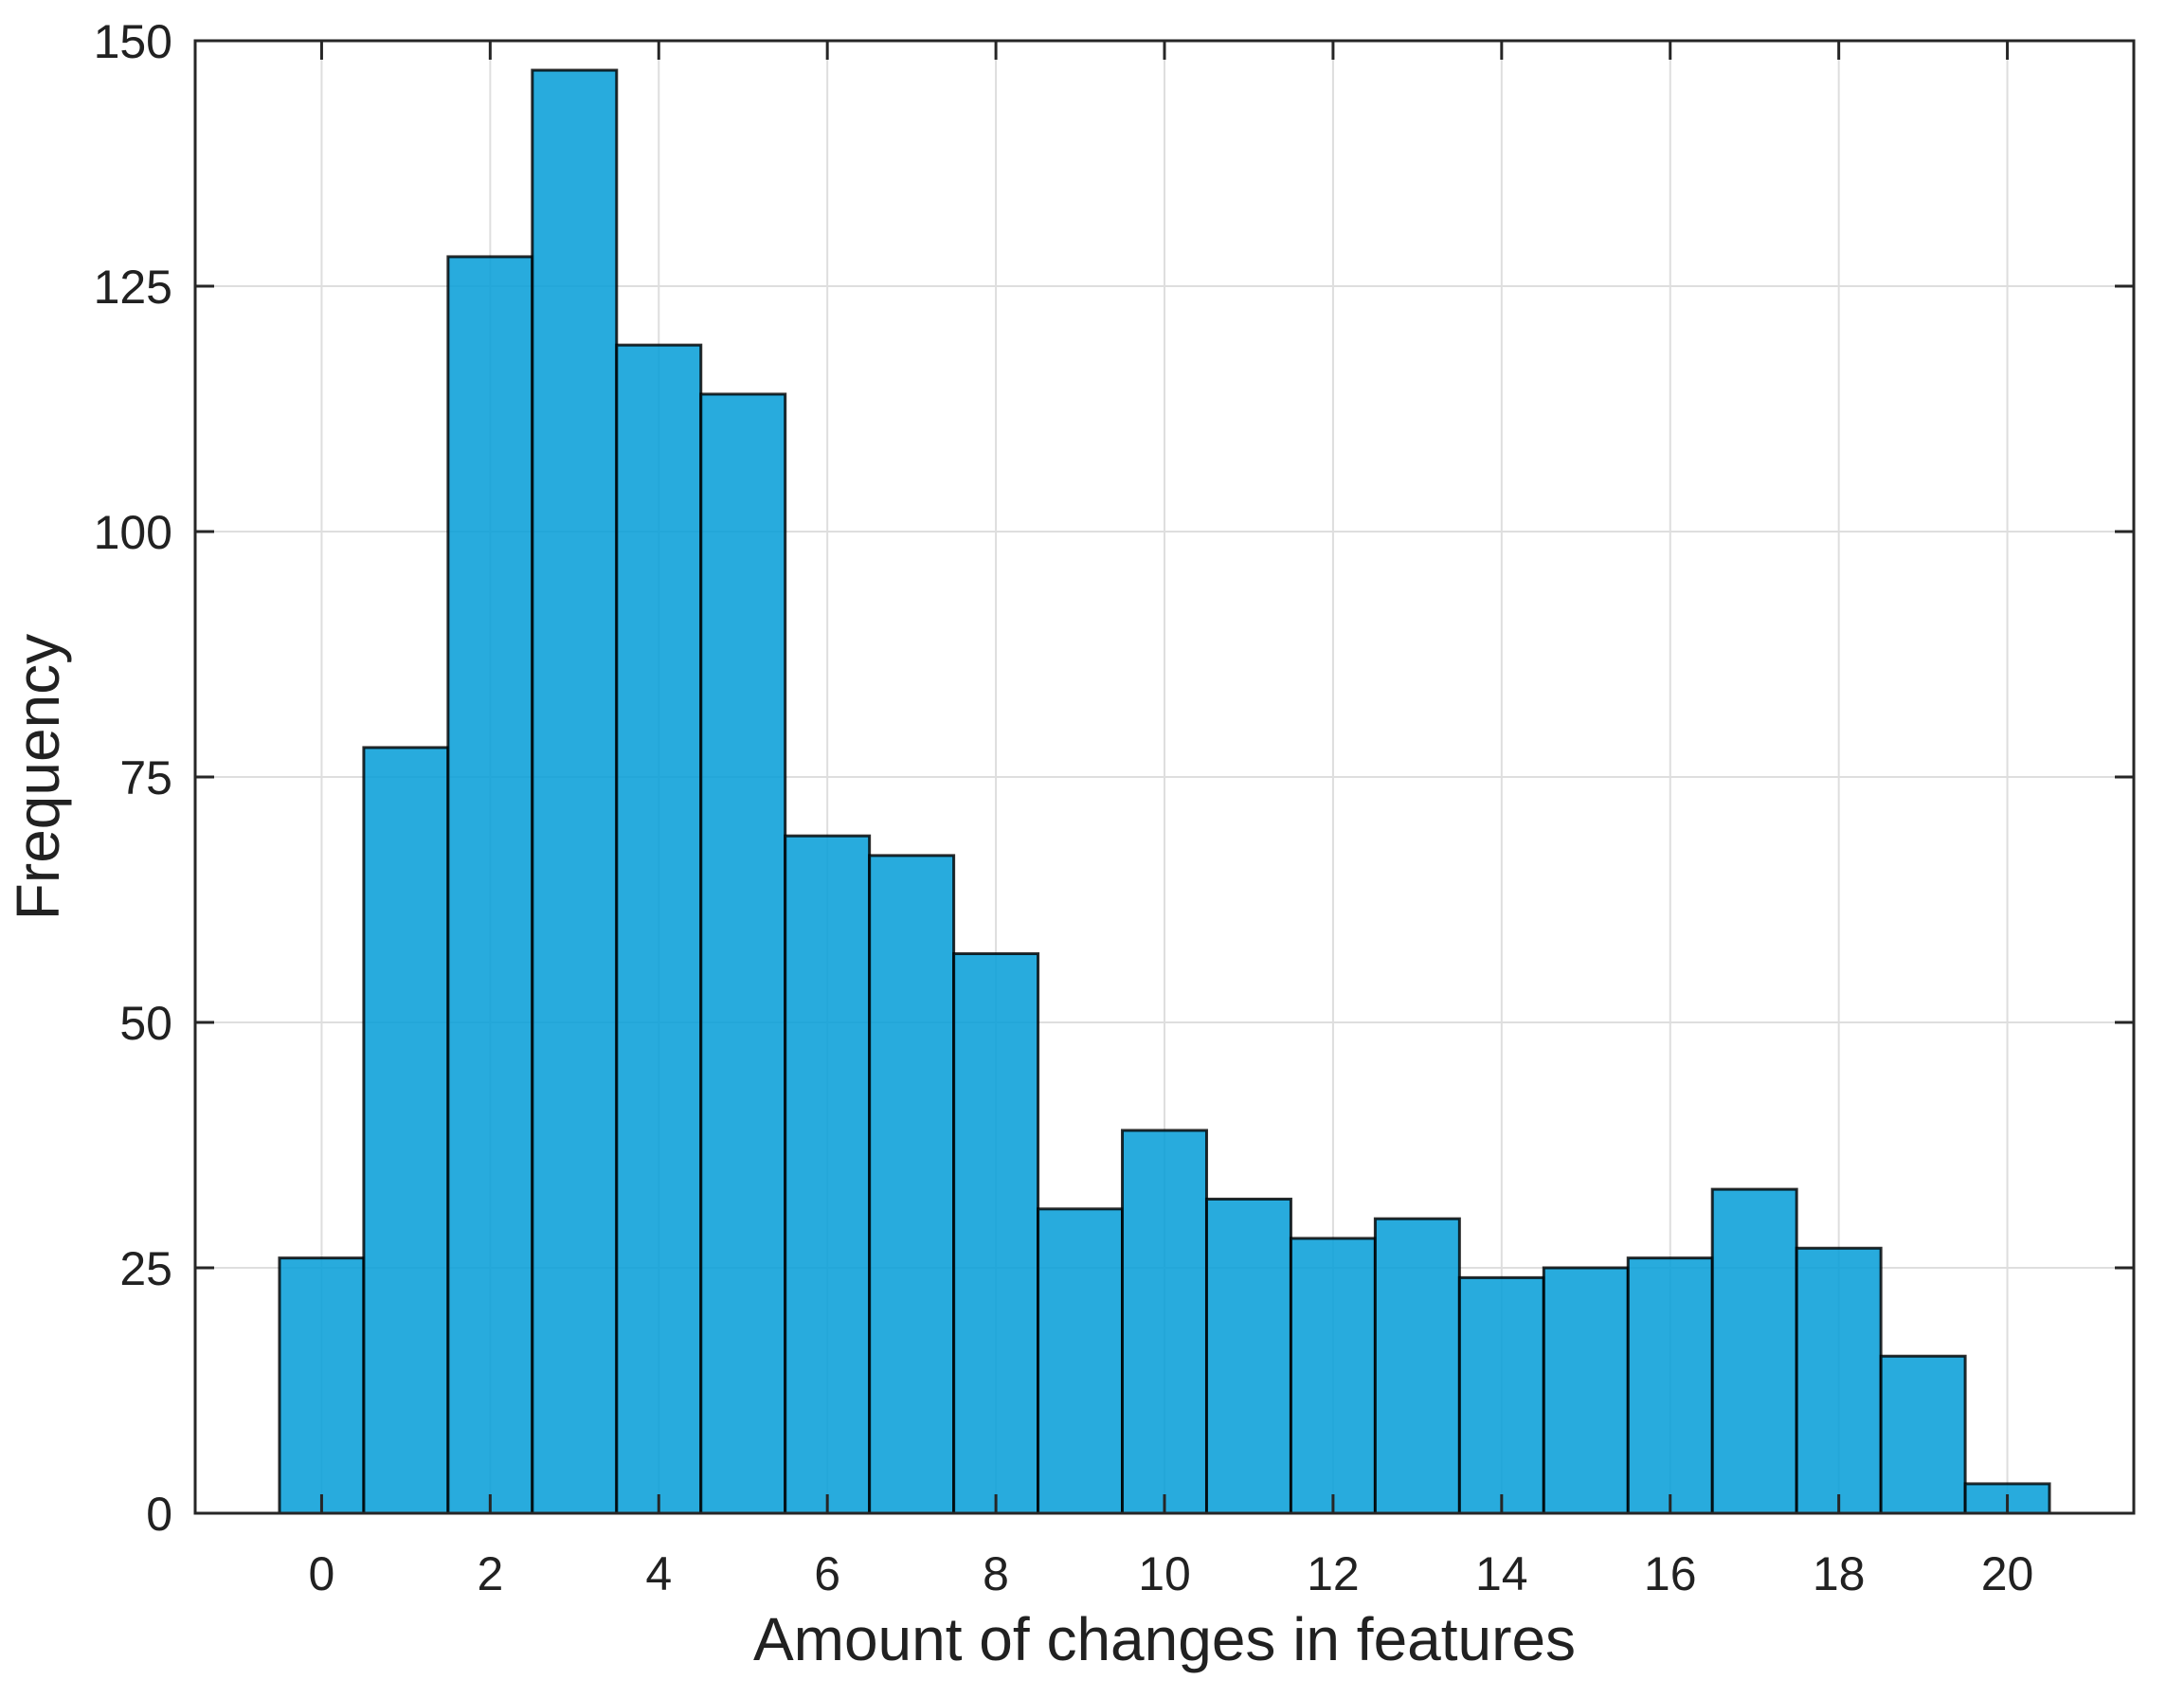  I want to click on x-axis-label: Amount of changes in features, so click(1164, 1639).